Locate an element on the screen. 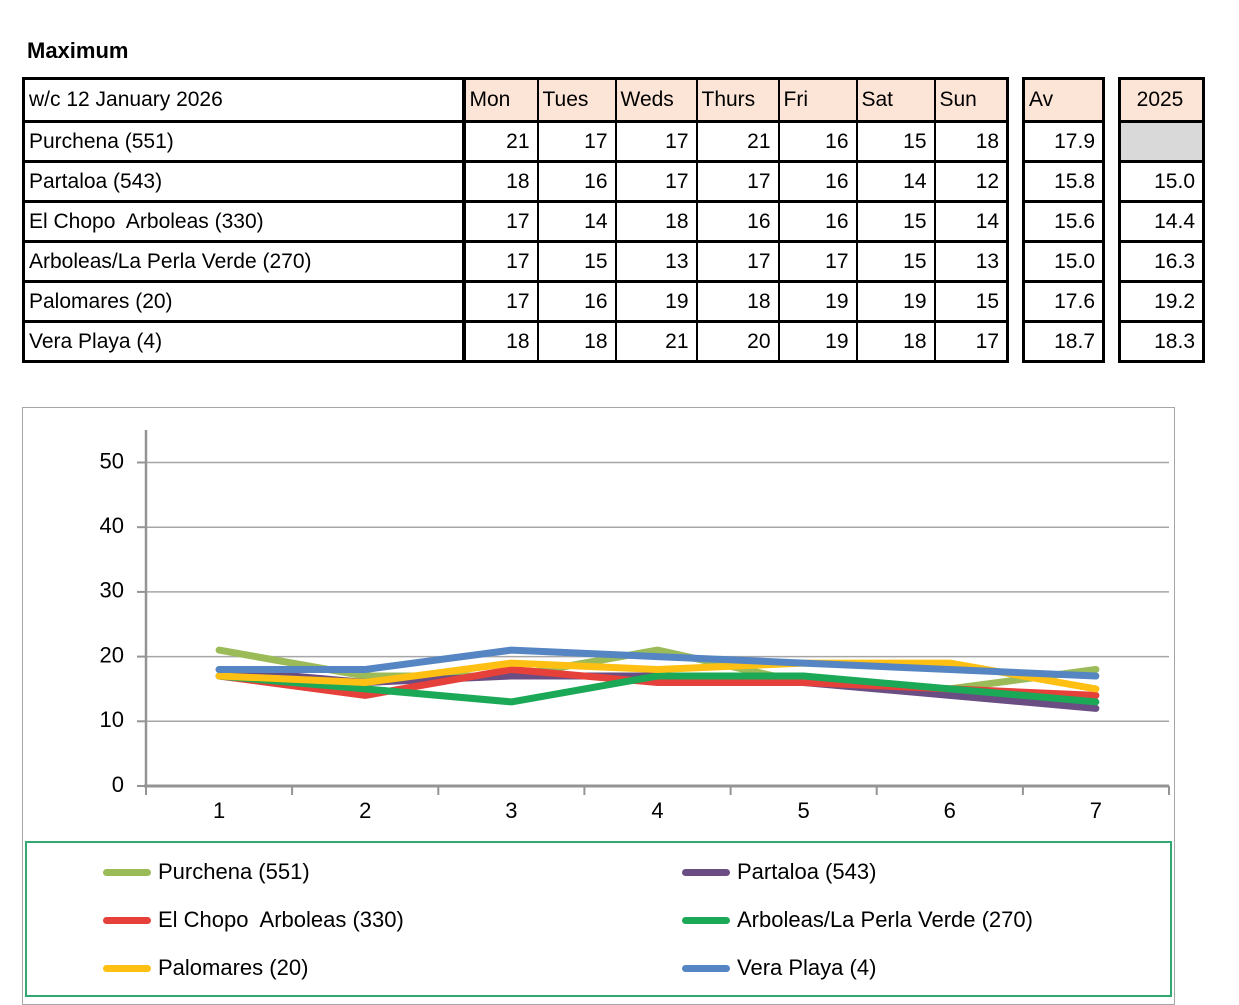 The width and height of the screenshot is (1239, 1005). legend-swatch-vera-playa is located at coordinates (706, 968).